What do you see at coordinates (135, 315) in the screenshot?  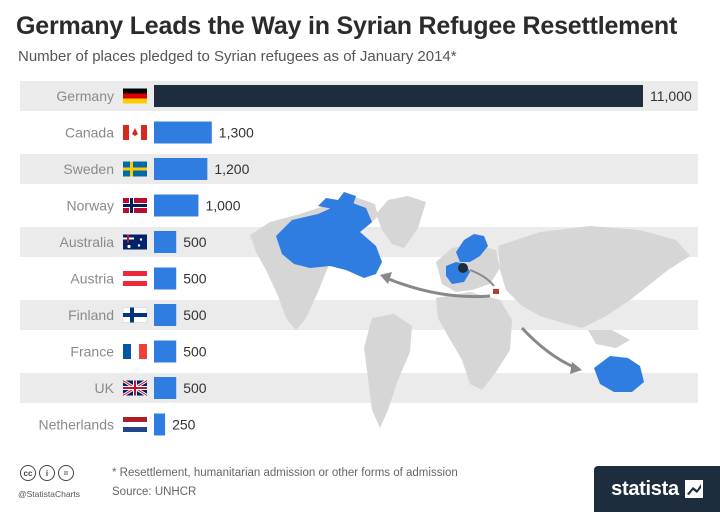 I see `flag-finland-icon` at bounding box center [135, 315].